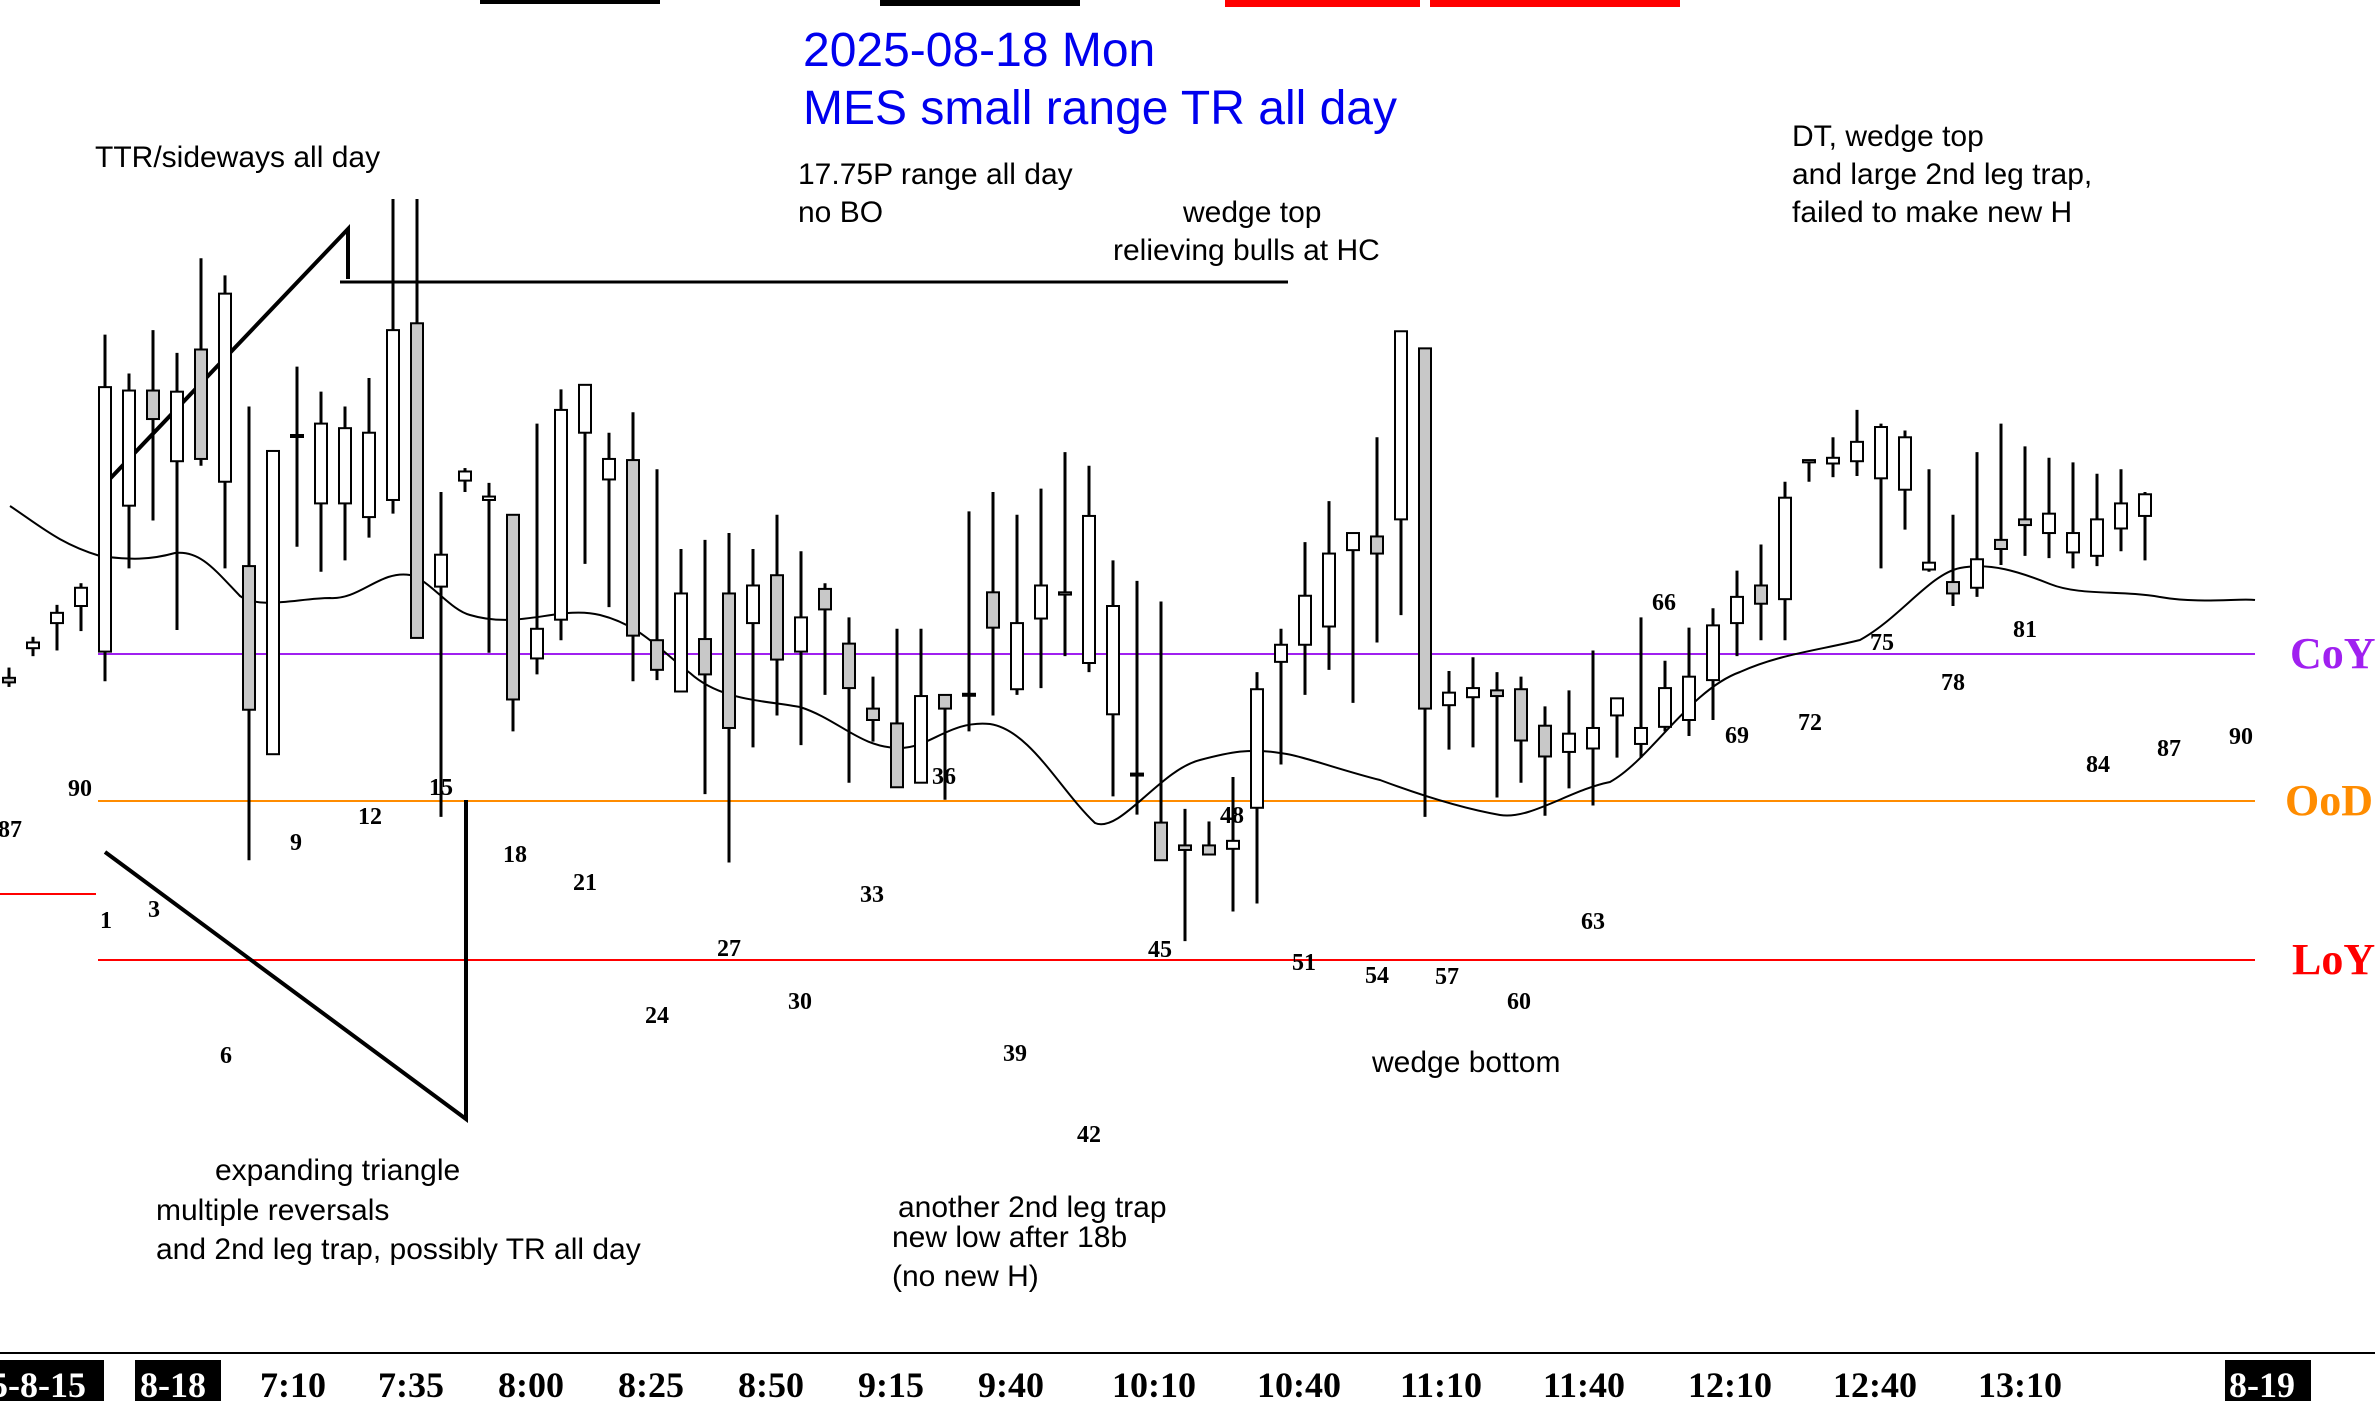 The image size is (2375, 1401). Describe the element at coordinates (441, 788) in the screenshot. I see `bar-label: 15` at that location.